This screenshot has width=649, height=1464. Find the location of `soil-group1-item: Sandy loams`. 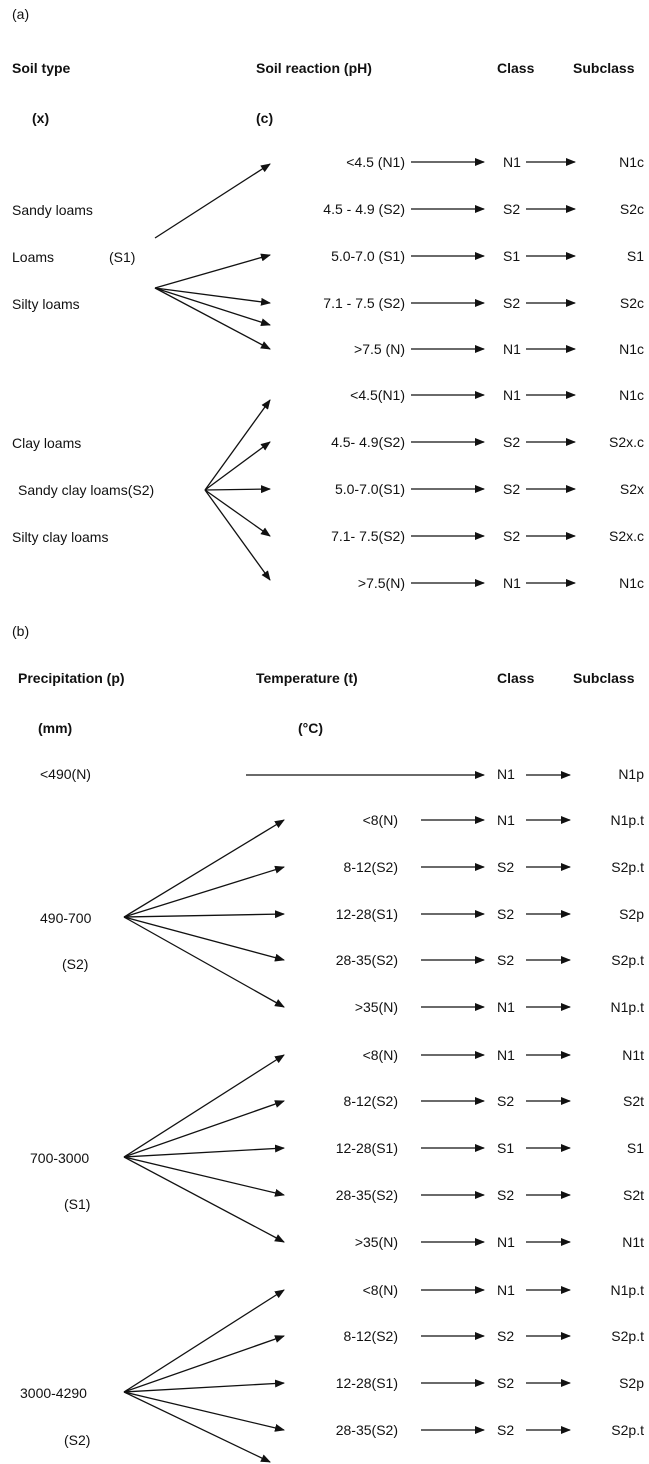

soil-group1-item: Sandy loams is located at coordinates (52, 210).